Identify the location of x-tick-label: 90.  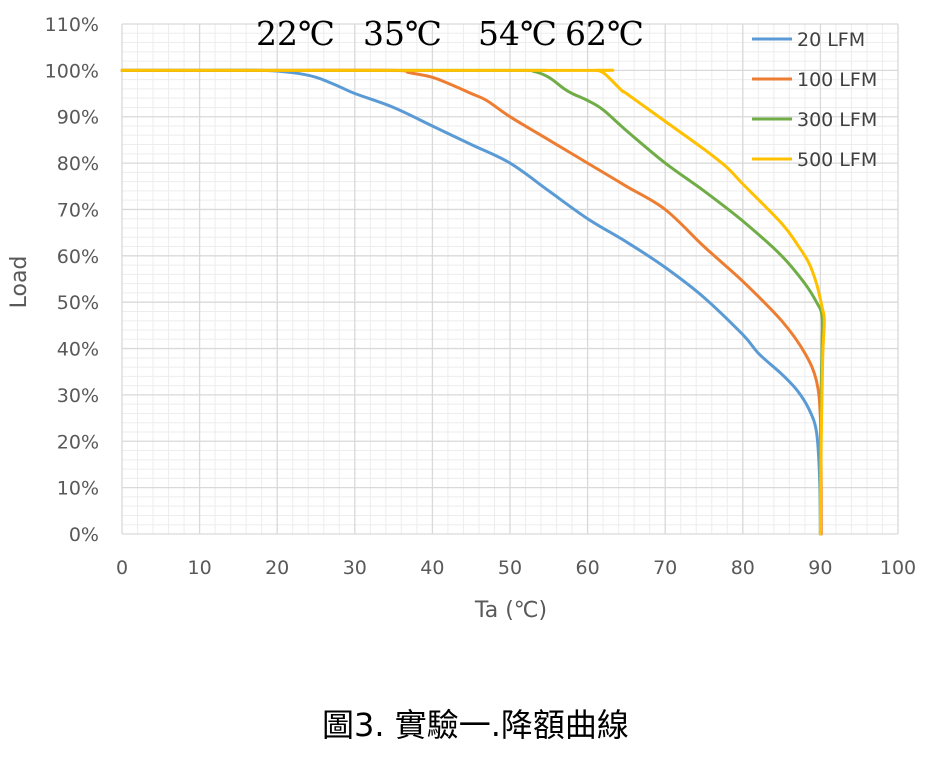
(820, 568).